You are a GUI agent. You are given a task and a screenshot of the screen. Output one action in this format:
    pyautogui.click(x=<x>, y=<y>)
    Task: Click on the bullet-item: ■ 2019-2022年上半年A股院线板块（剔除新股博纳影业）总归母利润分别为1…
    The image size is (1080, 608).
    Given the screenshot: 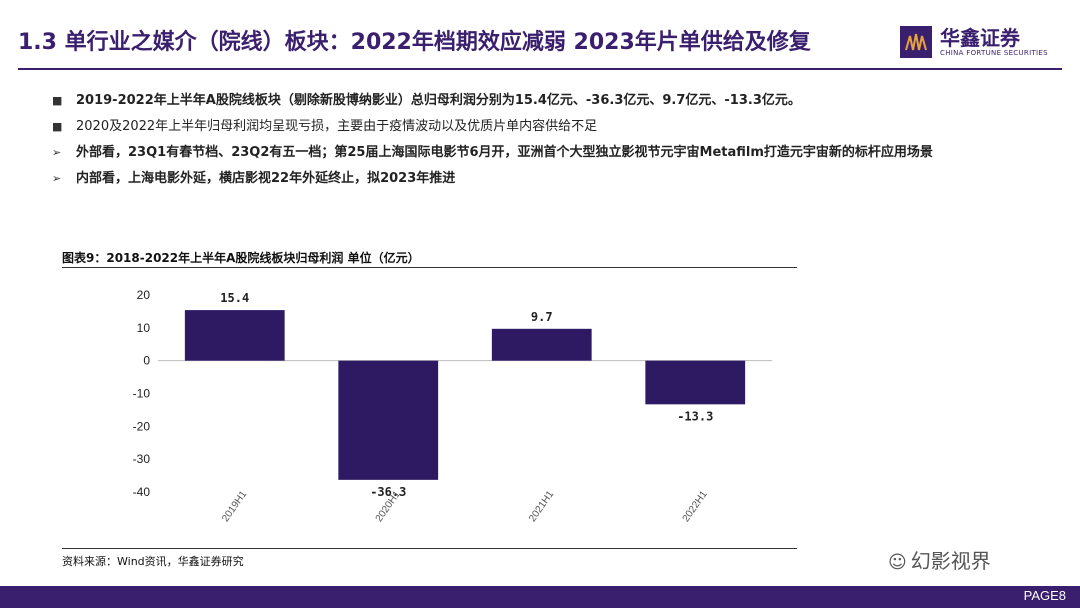 What is the action you would take?
    pyautogui.click(x=532, y=101)
    